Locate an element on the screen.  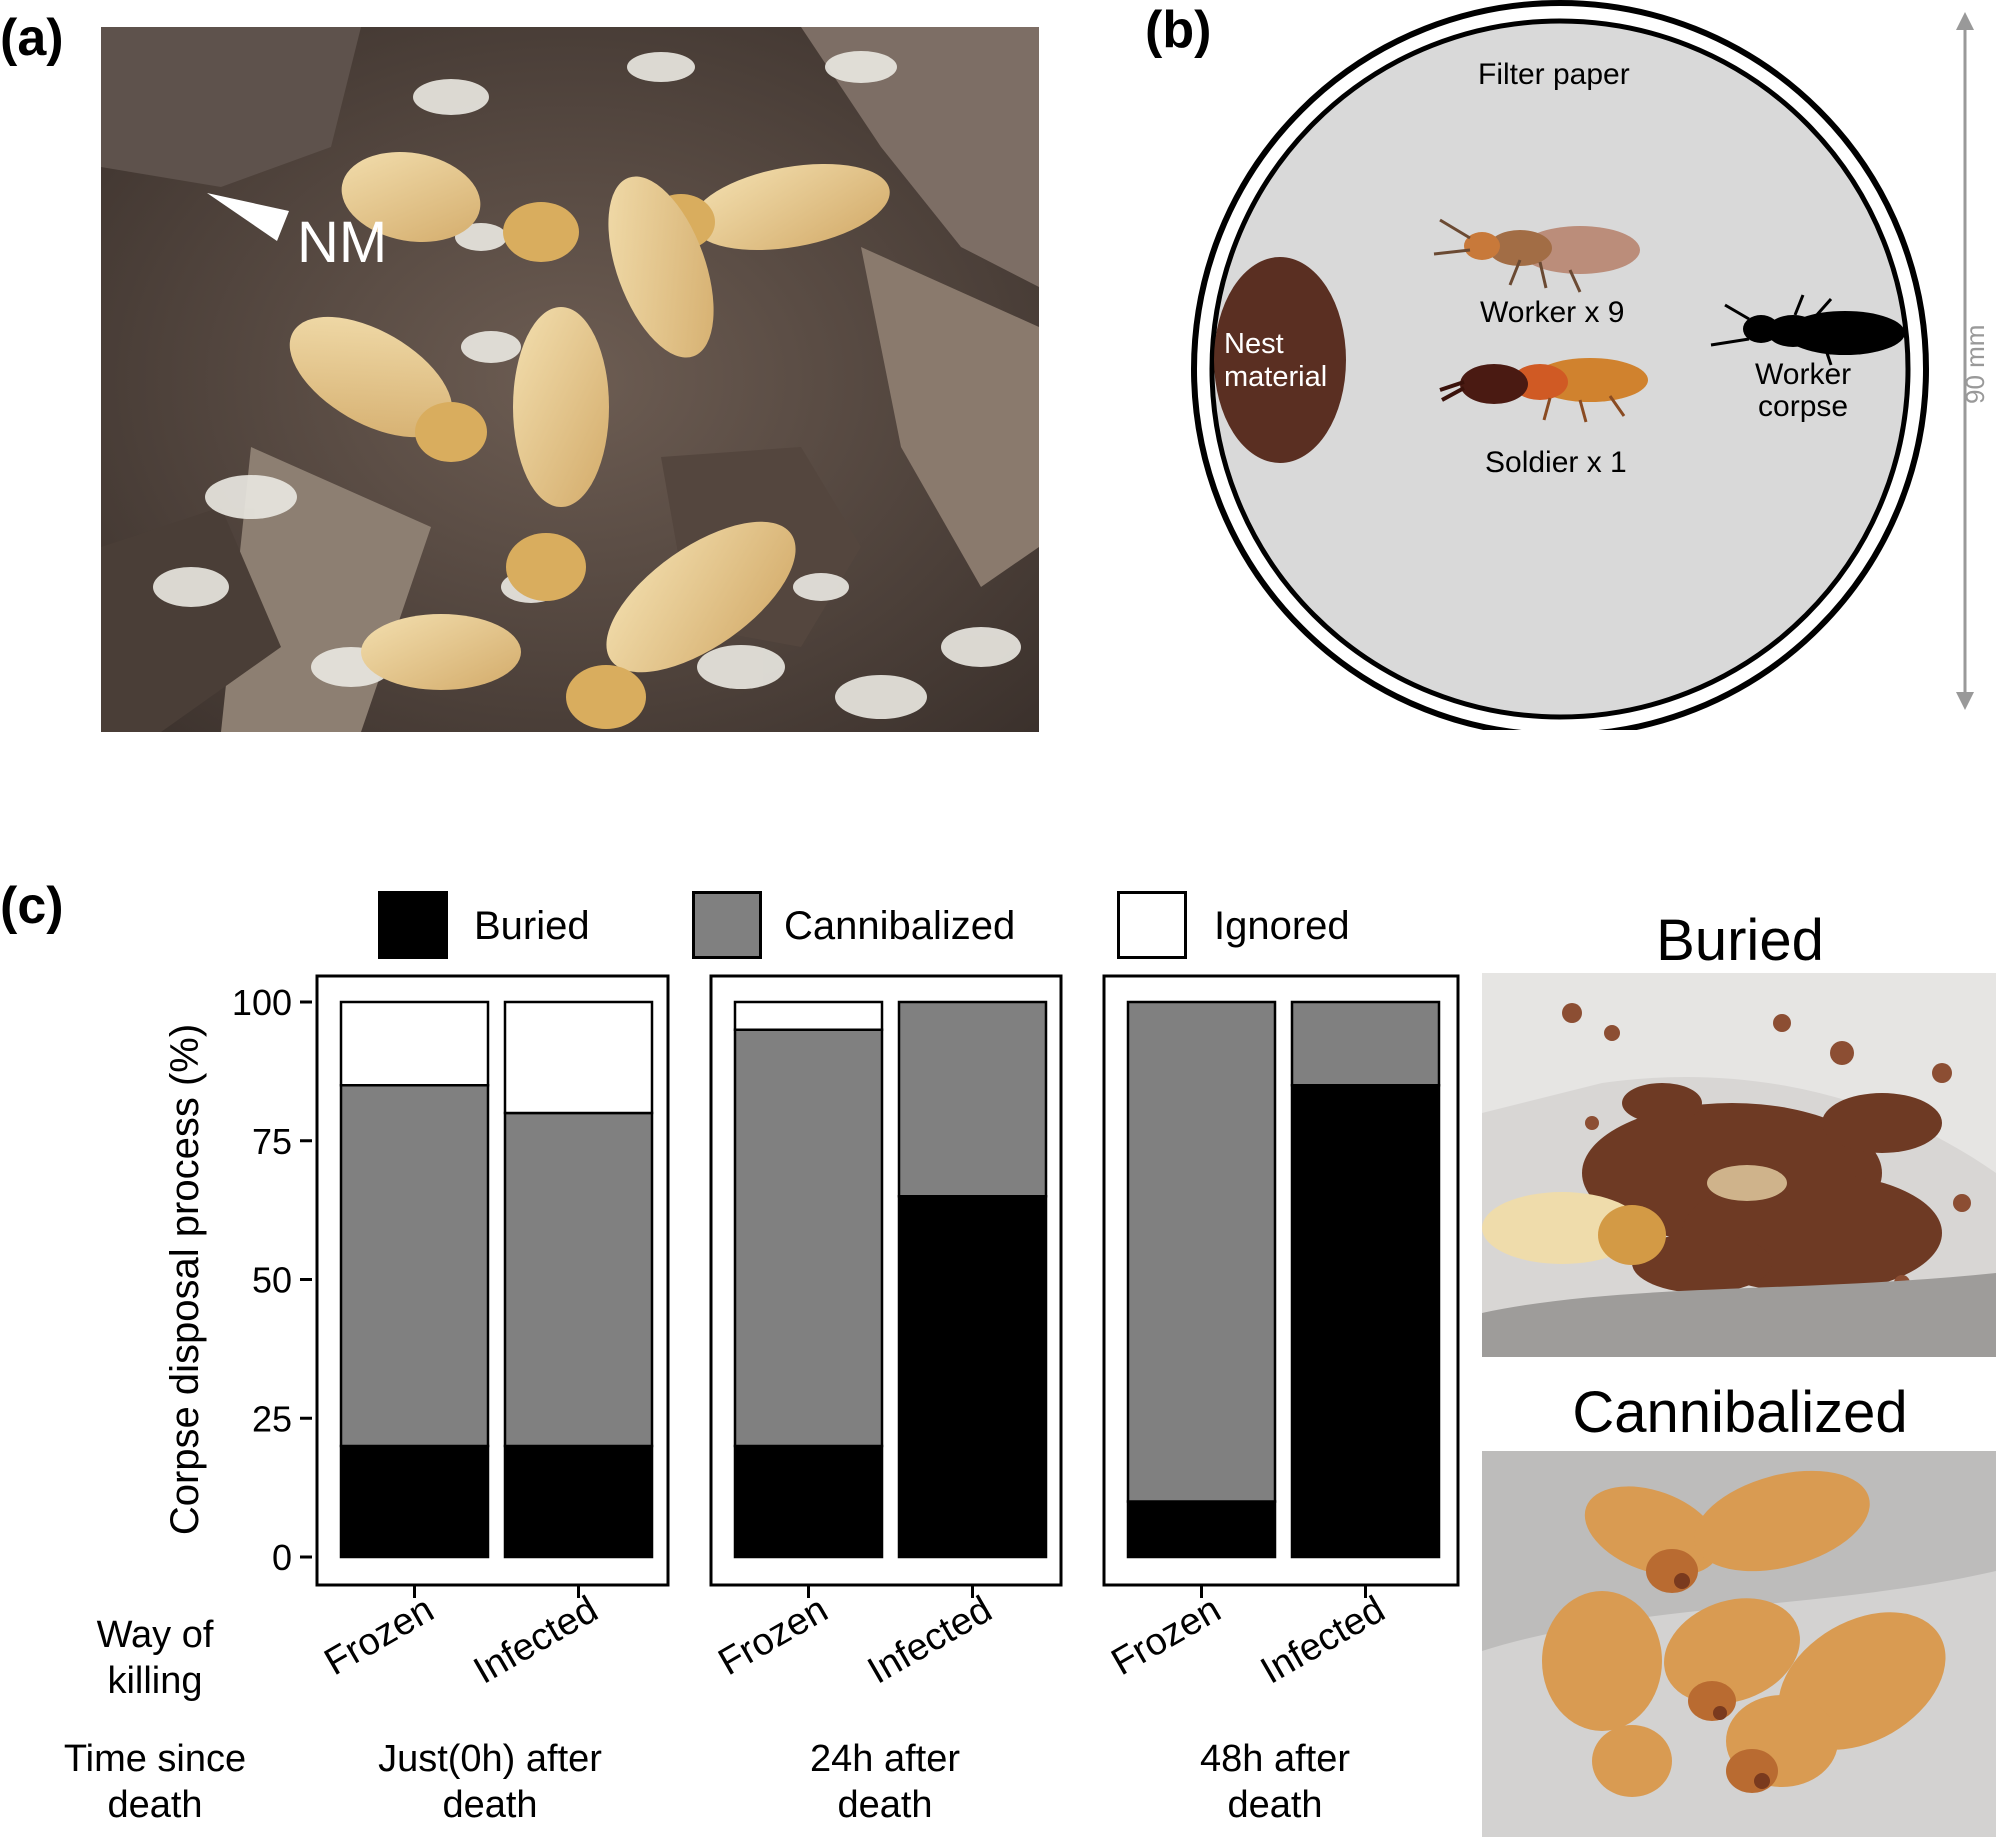
group-label-0h-line2: death is located at coordinates (490, 1805).